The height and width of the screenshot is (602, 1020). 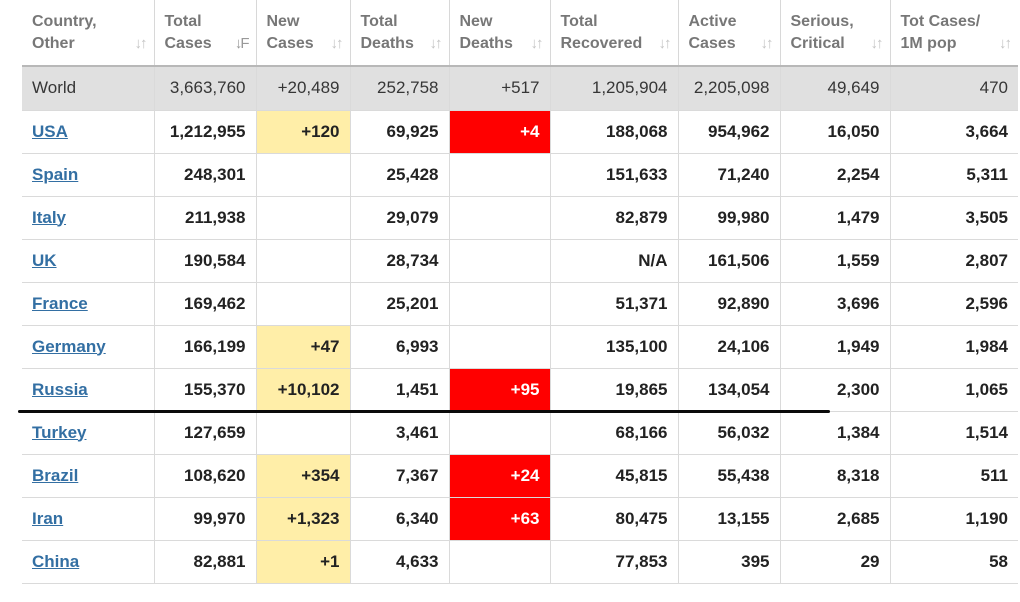 What do you see at coordinates (835, 132) in the screenshot?
I see `serious-critical-cell: 16,050` at bounding box center [835, 132].